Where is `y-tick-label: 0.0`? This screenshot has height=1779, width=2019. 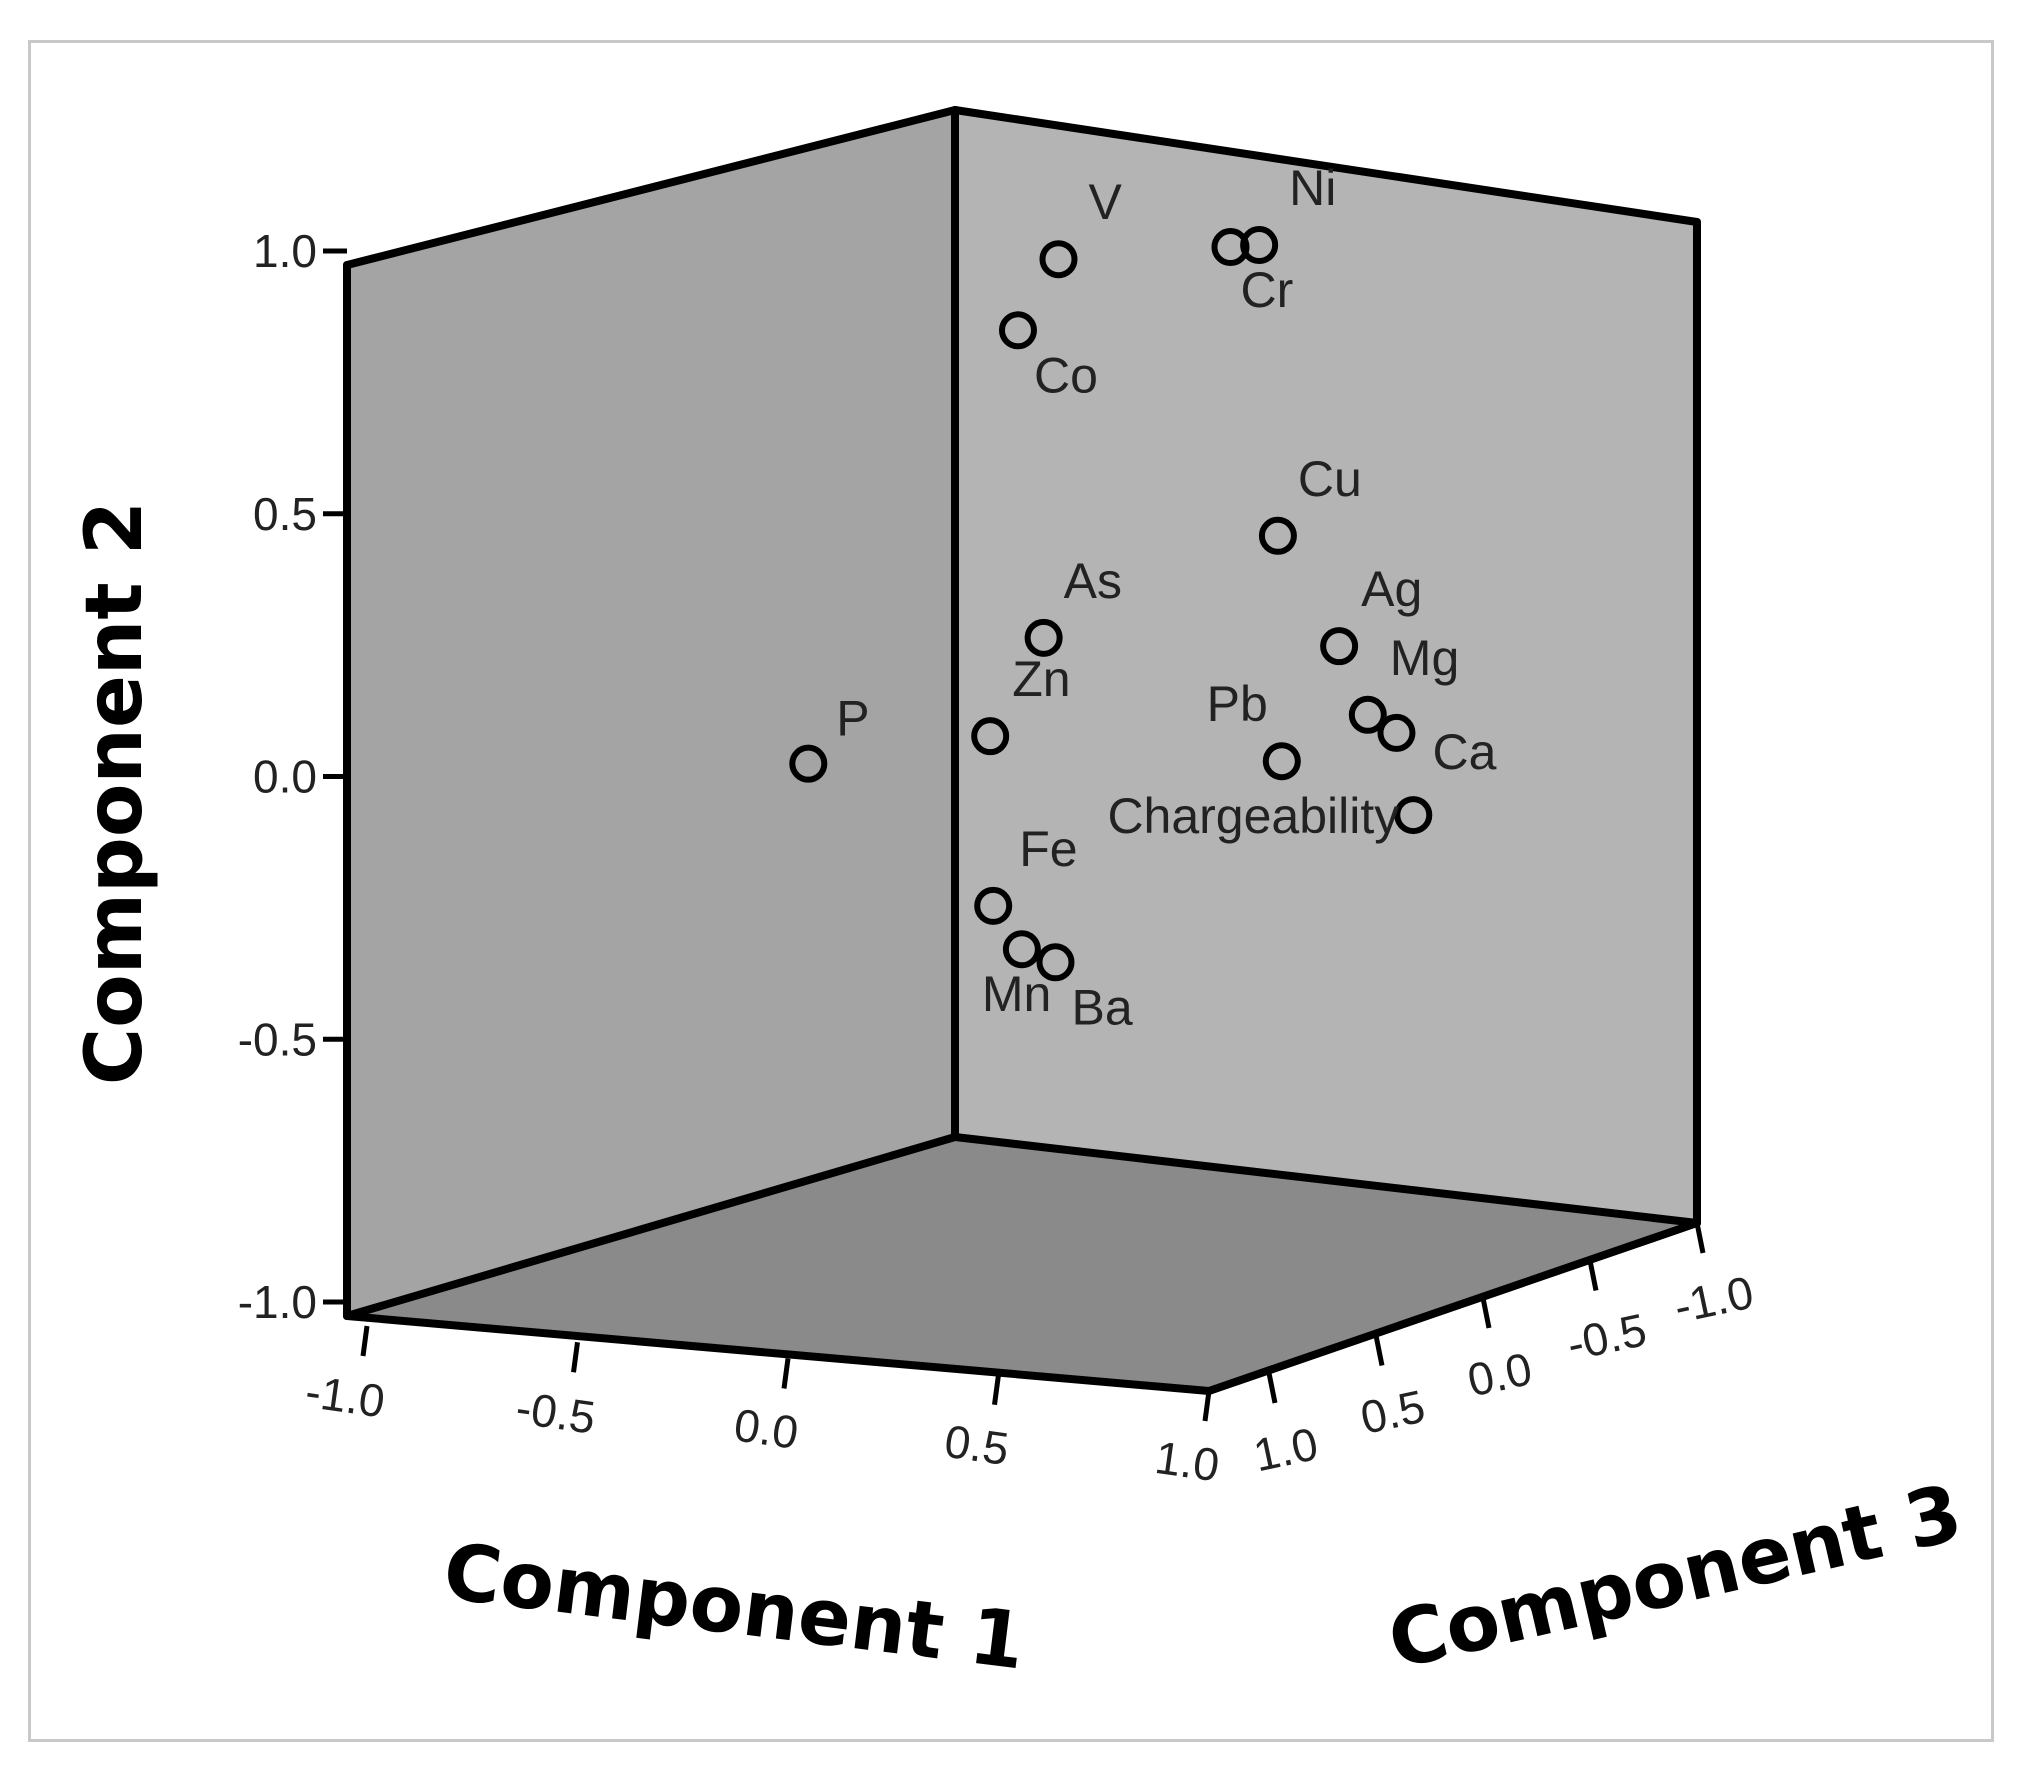 y-tick-label: 0.0 is located at coordinates (285, 777).